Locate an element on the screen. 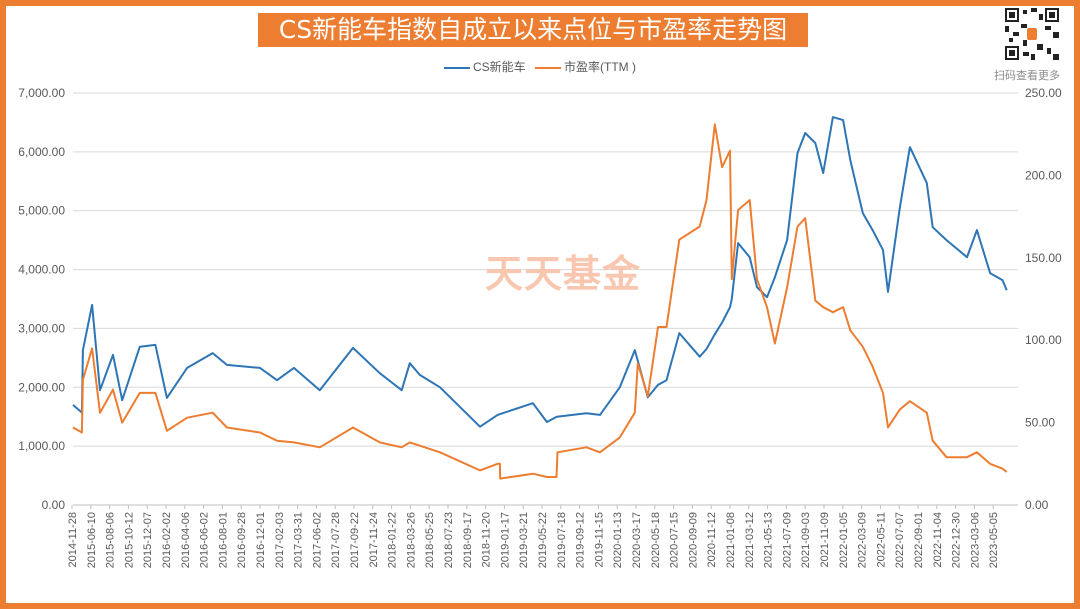  x-tick-label: 2020-11-12 is located at coordinates (712, 539).